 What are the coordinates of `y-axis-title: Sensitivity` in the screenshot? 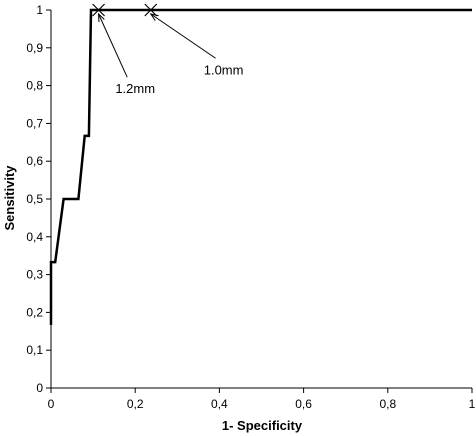 It's located at (9, 198).